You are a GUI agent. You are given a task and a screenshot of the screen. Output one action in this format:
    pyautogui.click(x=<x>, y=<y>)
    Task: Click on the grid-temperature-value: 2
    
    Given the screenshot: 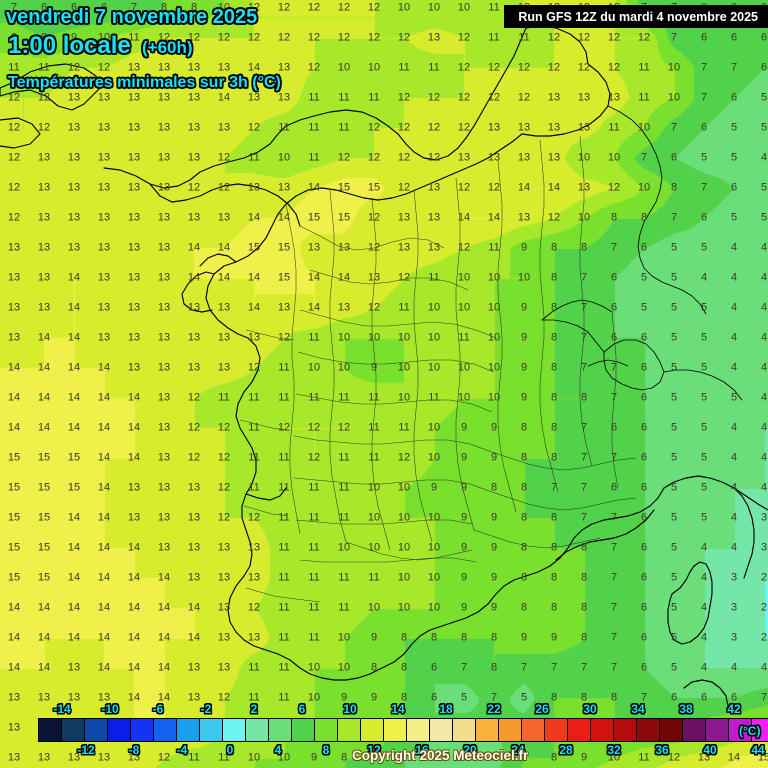 What is the action you would take?
    pyautogui.click(x=764, y=607)
    